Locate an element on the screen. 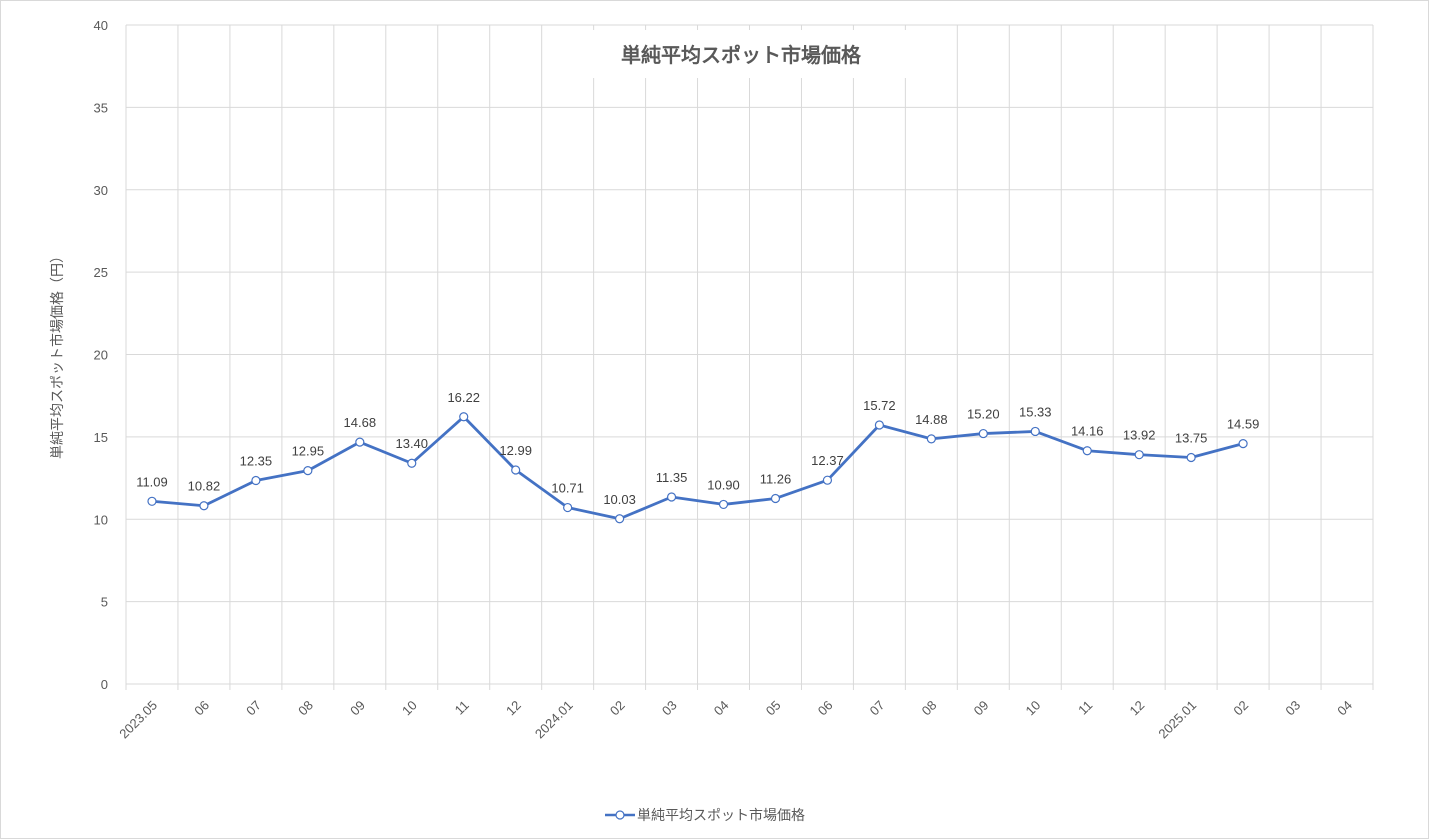 The height and width of the screenshot is (839, 1429). y-tick-label: 40 is located at coordinates (101, 25).